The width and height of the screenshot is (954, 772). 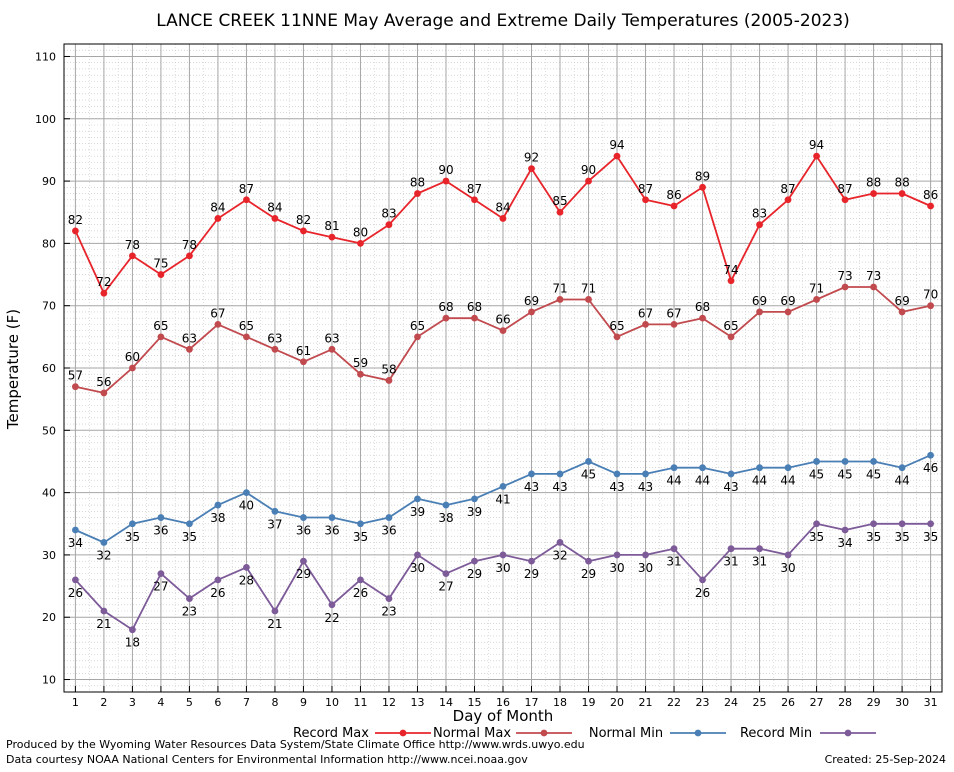 What do you see at coordinates (417, 568) in the screenshot?
I see `record-min-data-label: 30` at bounding box center [417, 568].